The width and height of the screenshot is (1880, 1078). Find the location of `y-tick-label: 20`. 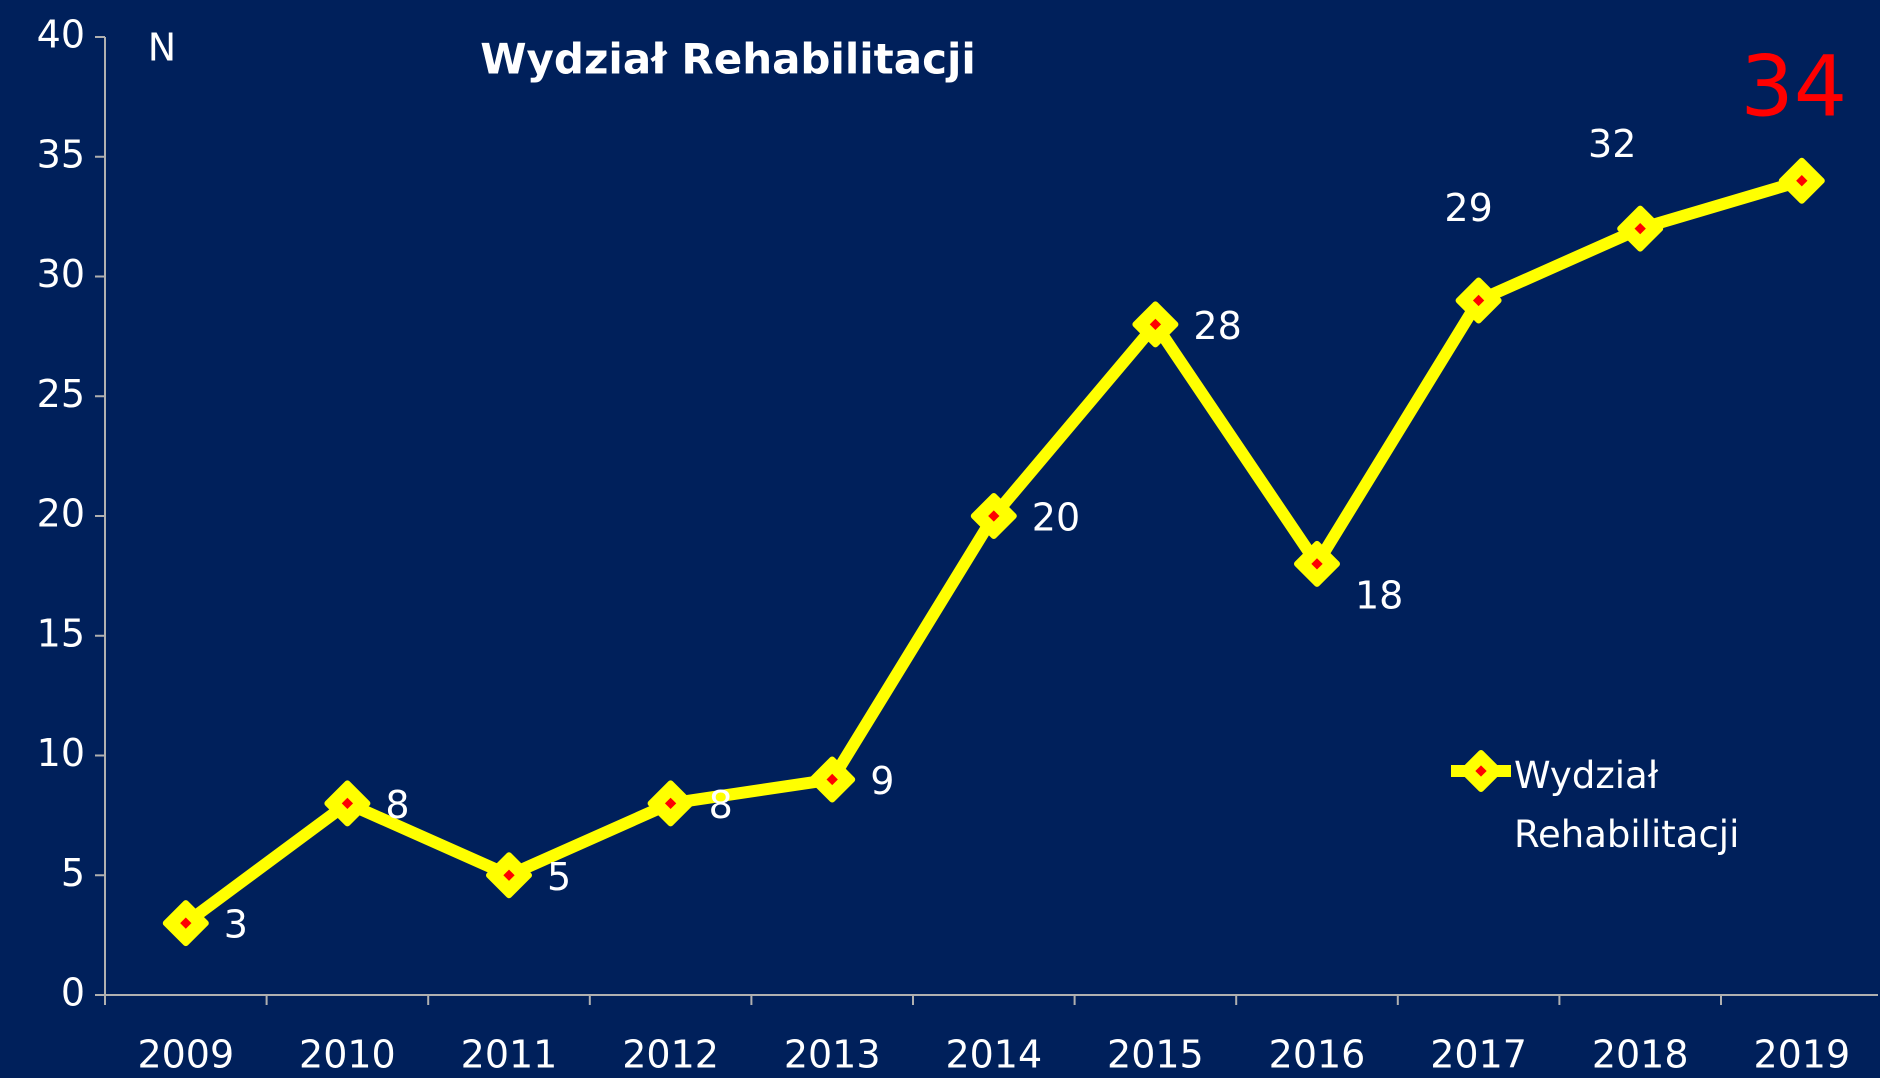

y-tick-label: 20 is located at coordinates (61, 514).